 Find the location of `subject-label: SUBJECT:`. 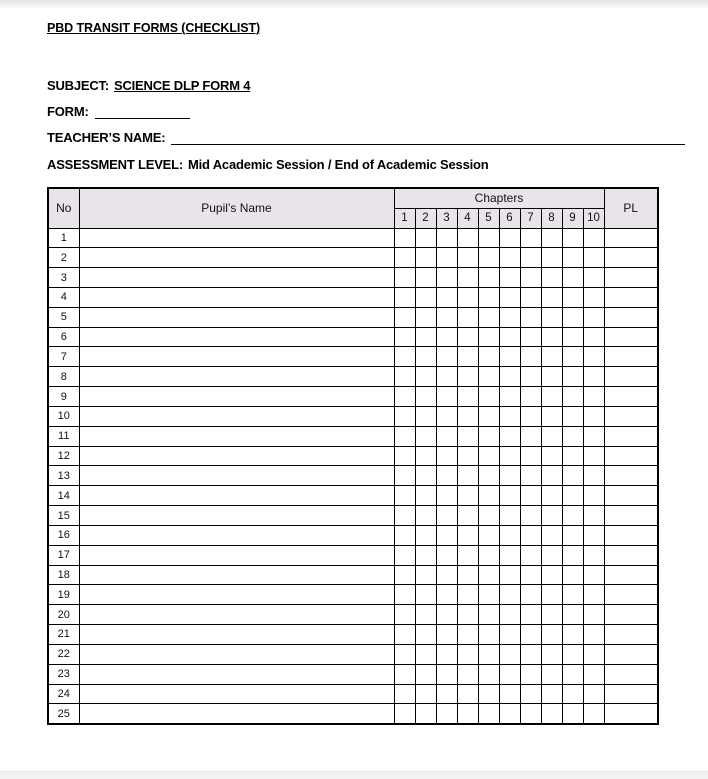

subject-label: SUBJECT: is located at coordinates (78, 85).